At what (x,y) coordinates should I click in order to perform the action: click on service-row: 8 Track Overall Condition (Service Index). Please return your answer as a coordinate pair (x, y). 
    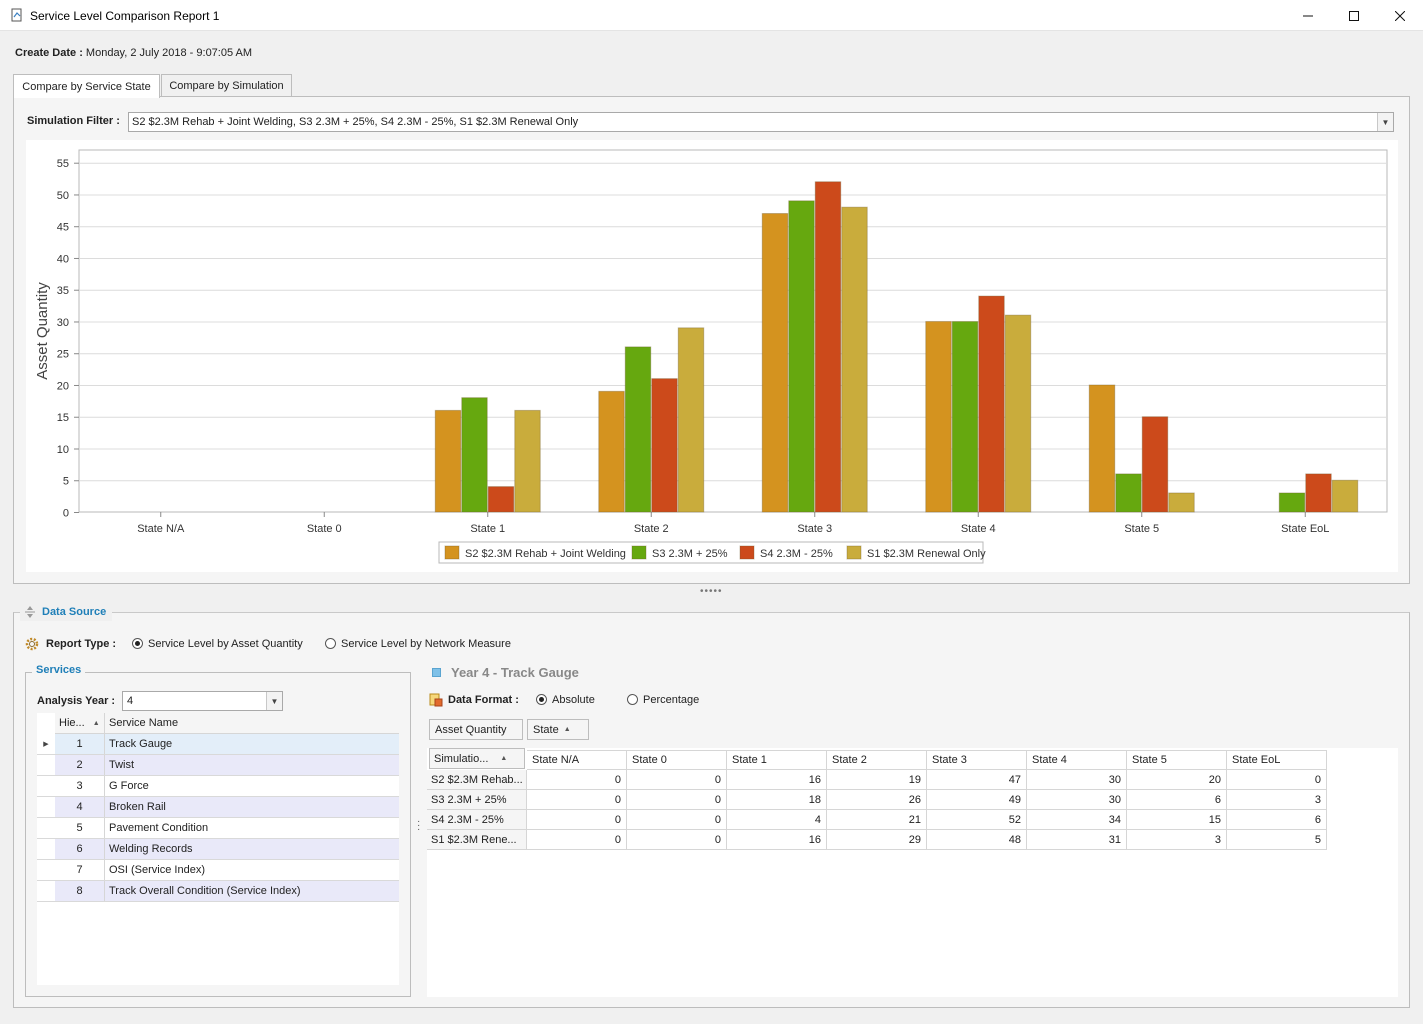
    Looking at the image, I should click on (218, 891).